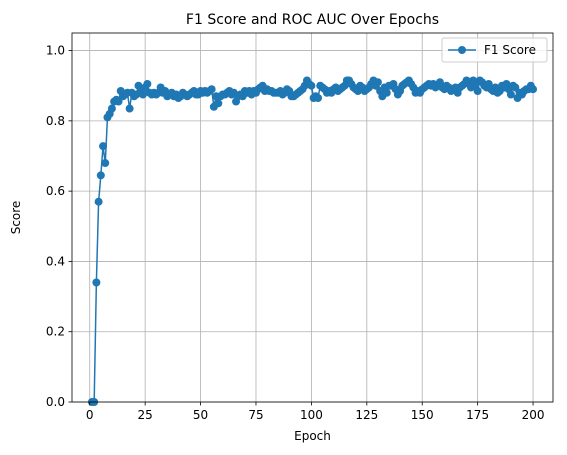 The height and width of the screenshot is (455, 567). What do you see at coordinates (422, 415) in the screenshot?
I see `x-tick-label: 150` at bounding box center [422, 415].